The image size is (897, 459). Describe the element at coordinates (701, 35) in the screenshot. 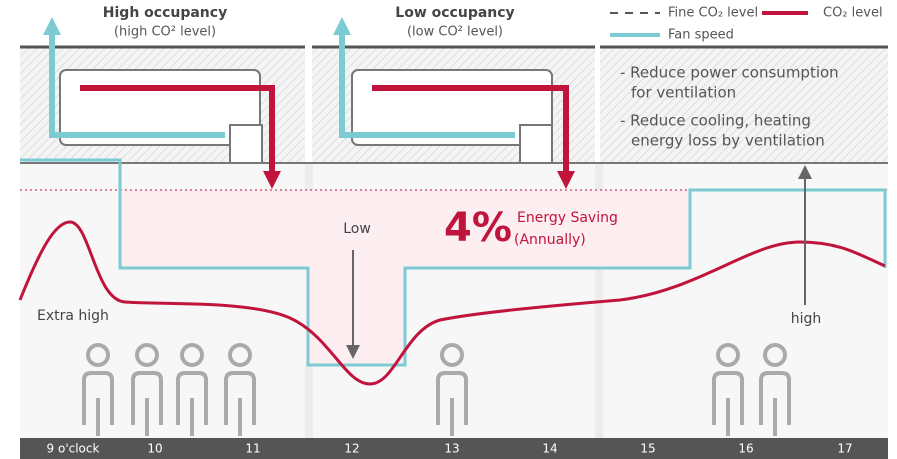

I see `legend-label: Fan speed` at that location.